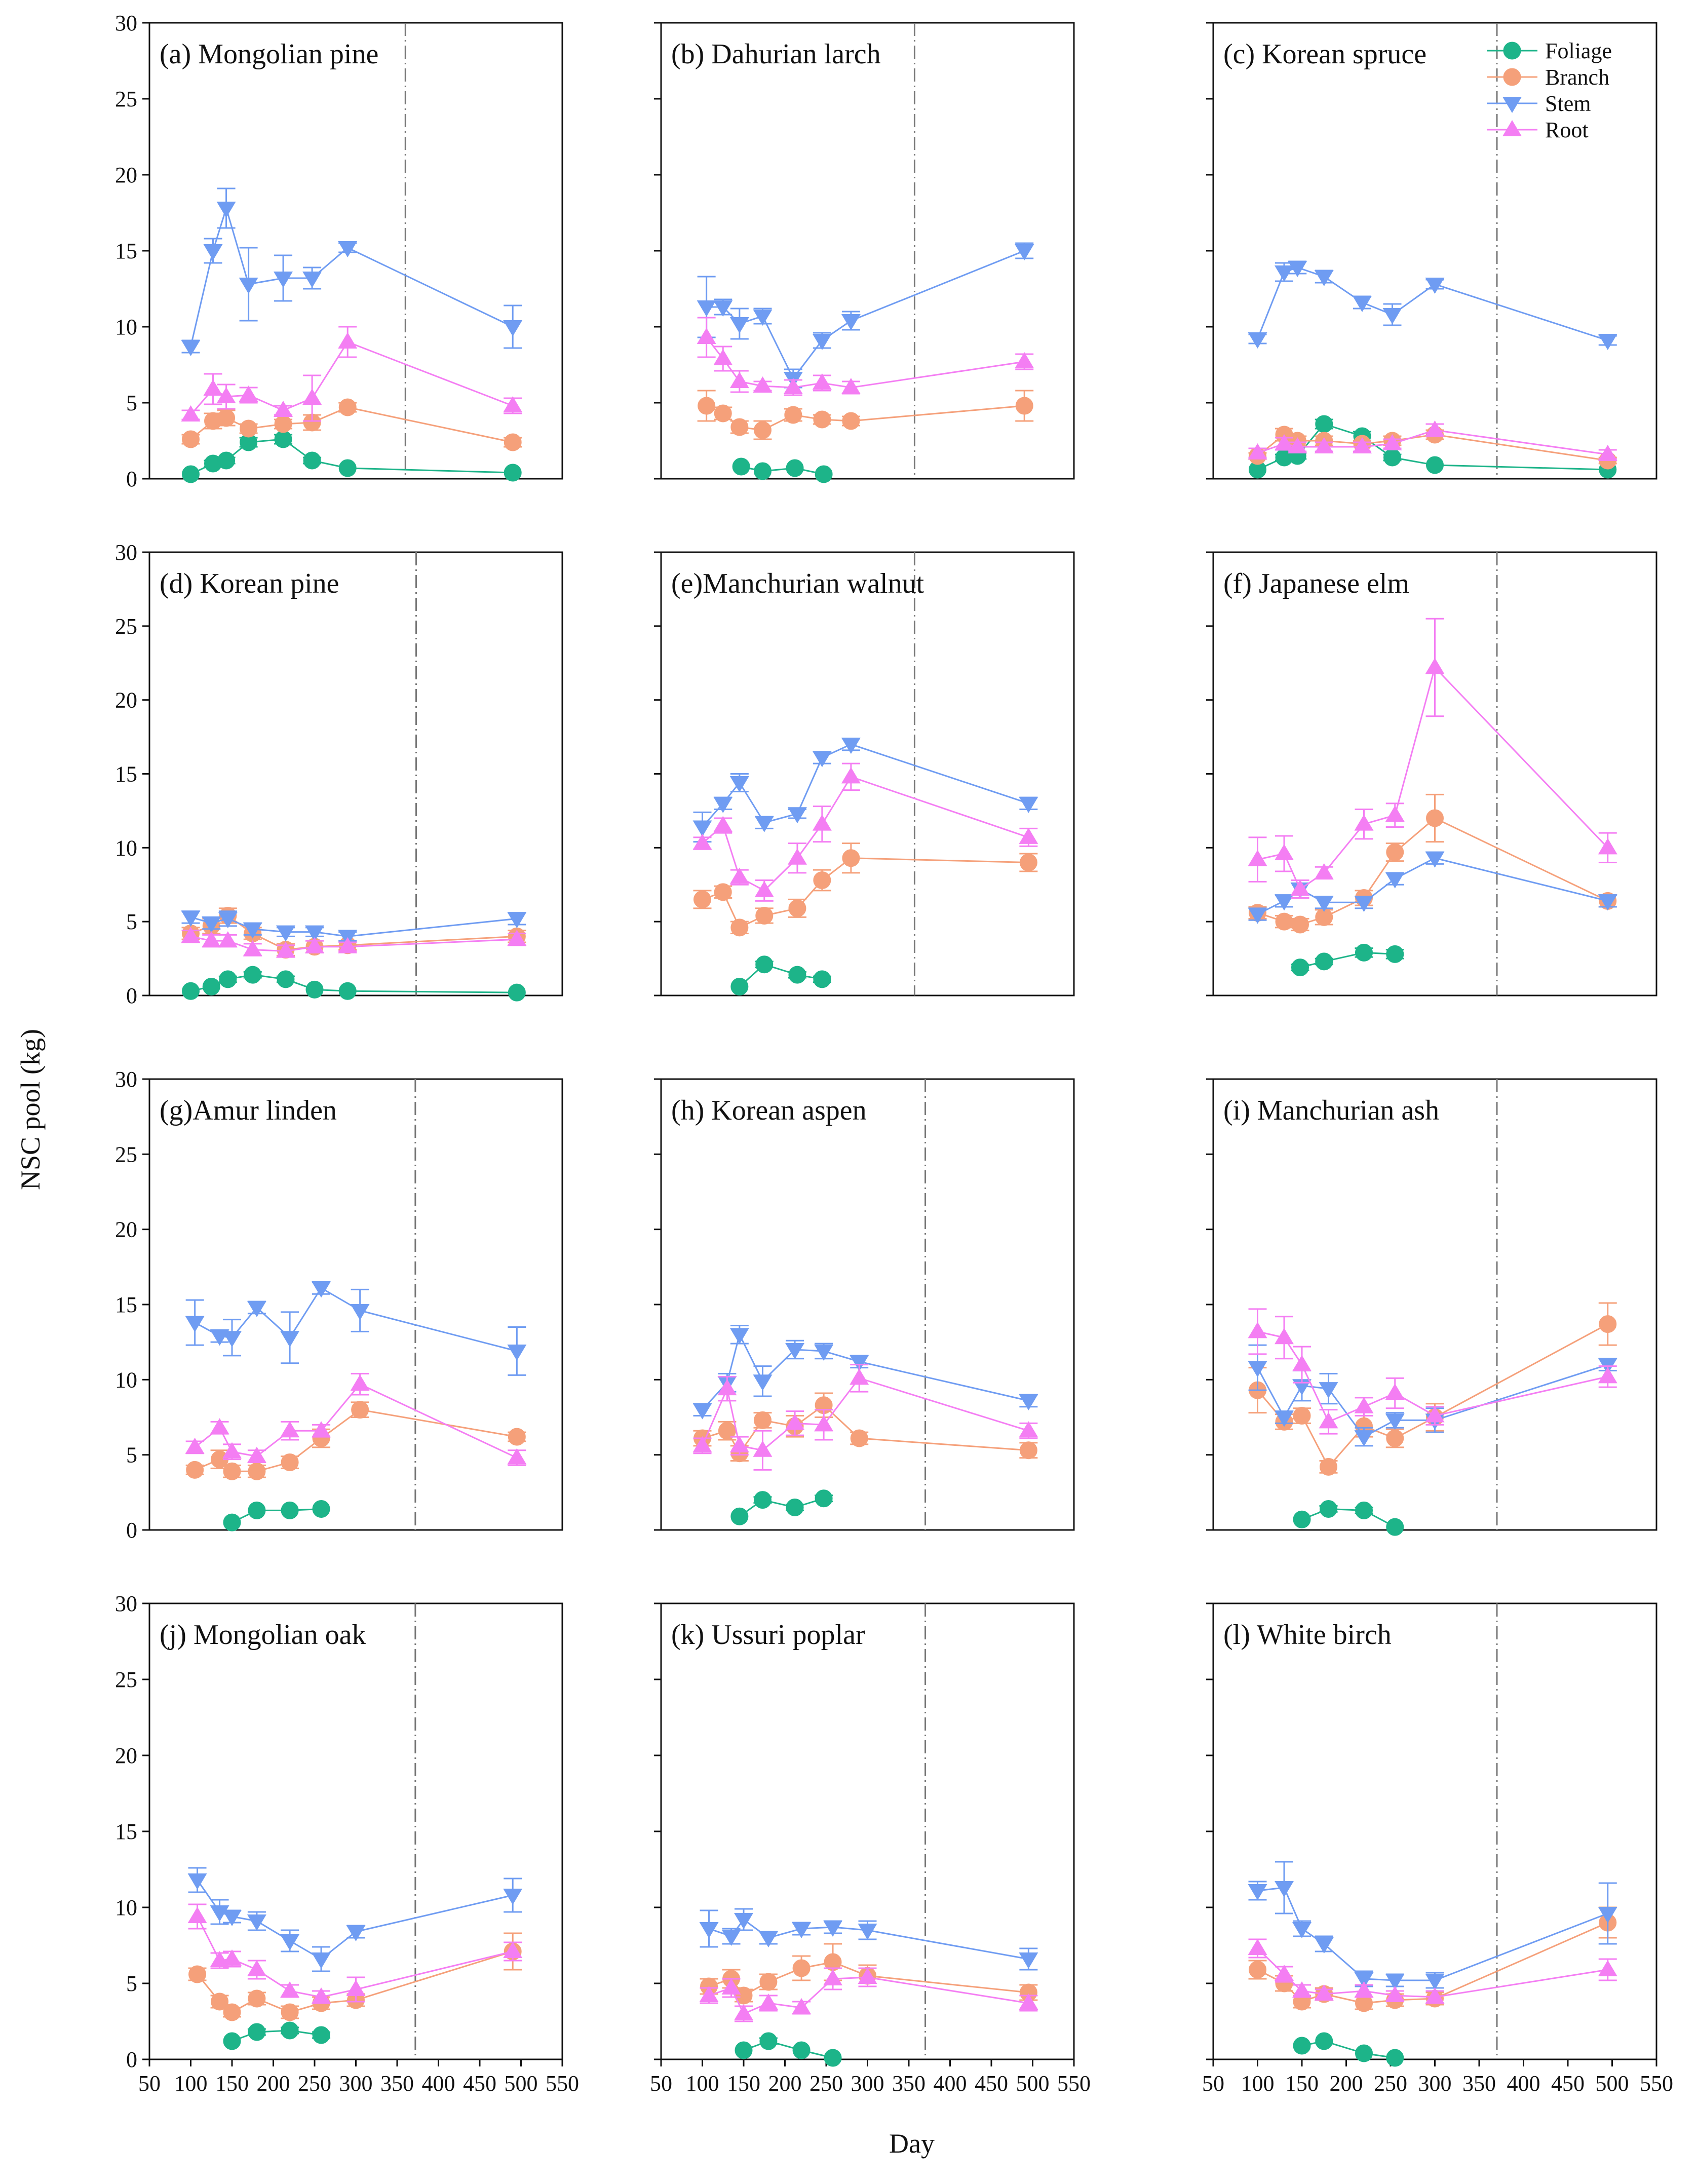 The width and height of the screenshot is (1697, 2184). I want to click on y-tick-label: 15, so click(126, 1831).